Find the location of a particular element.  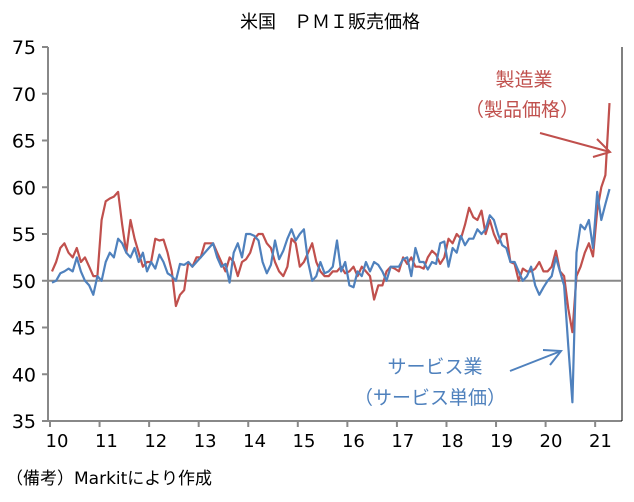

x-tick-label: 18 is located at coordinates (452, 441).